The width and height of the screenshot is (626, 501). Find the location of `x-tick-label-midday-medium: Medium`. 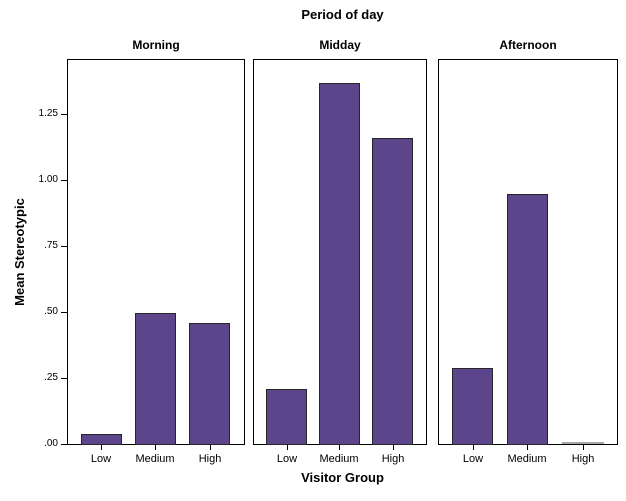

x-tick-label-midday-medium: Medium is located at coordinates (339, 459).